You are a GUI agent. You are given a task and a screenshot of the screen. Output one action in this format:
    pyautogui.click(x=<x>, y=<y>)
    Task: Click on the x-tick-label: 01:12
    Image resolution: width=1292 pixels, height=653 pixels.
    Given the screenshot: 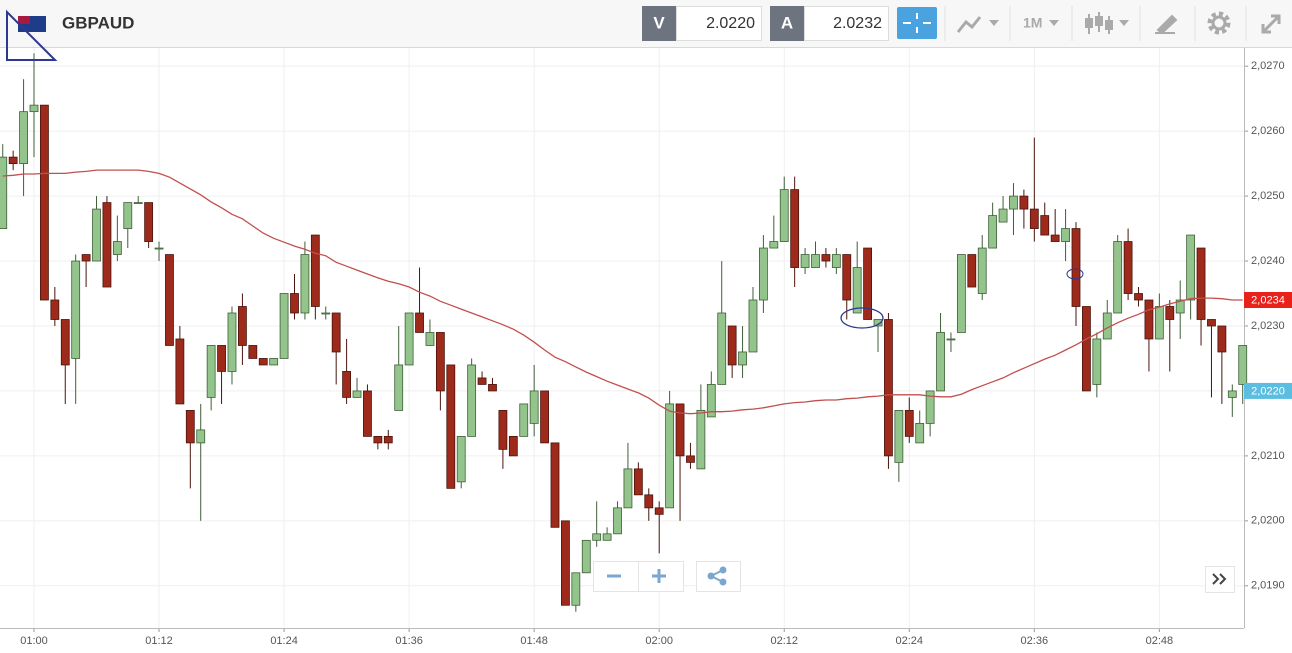 What is the action you would take?
    pyautogui.click(x=159, y=641)
    